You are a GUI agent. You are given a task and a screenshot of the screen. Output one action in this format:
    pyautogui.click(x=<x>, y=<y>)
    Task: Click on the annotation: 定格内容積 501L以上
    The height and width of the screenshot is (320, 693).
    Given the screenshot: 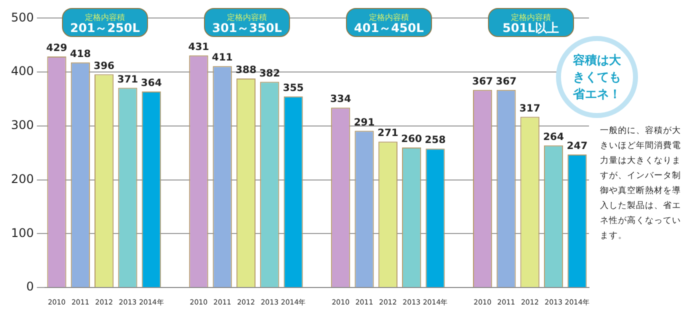 What is the action you would take?
    pyautogui.click(x=531, y=22)
    